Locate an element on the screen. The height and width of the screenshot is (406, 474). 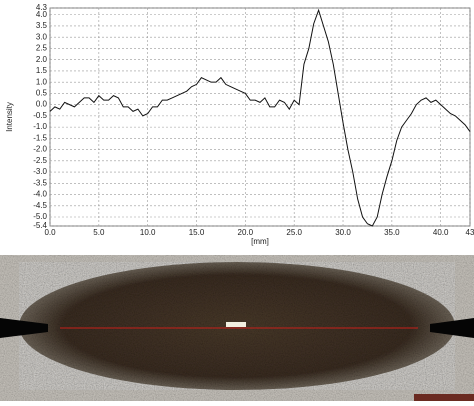
y-tick-label: 4.3 is located at coordinates (42, 7).